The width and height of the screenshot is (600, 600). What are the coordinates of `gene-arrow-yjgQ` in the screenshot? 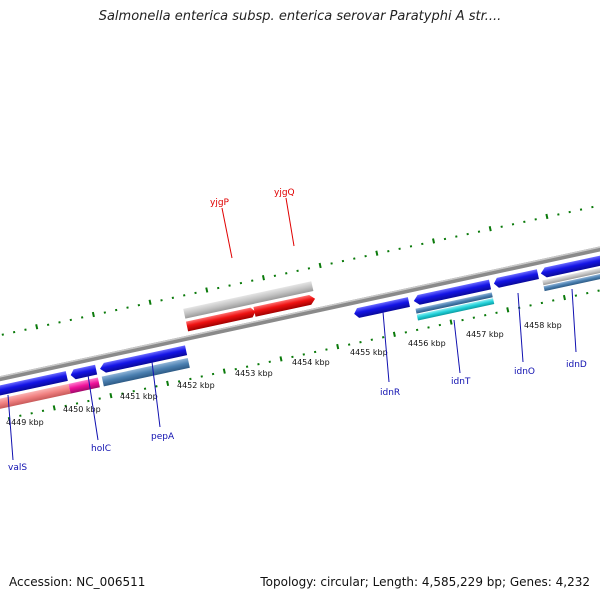 It's located at (284, 305).